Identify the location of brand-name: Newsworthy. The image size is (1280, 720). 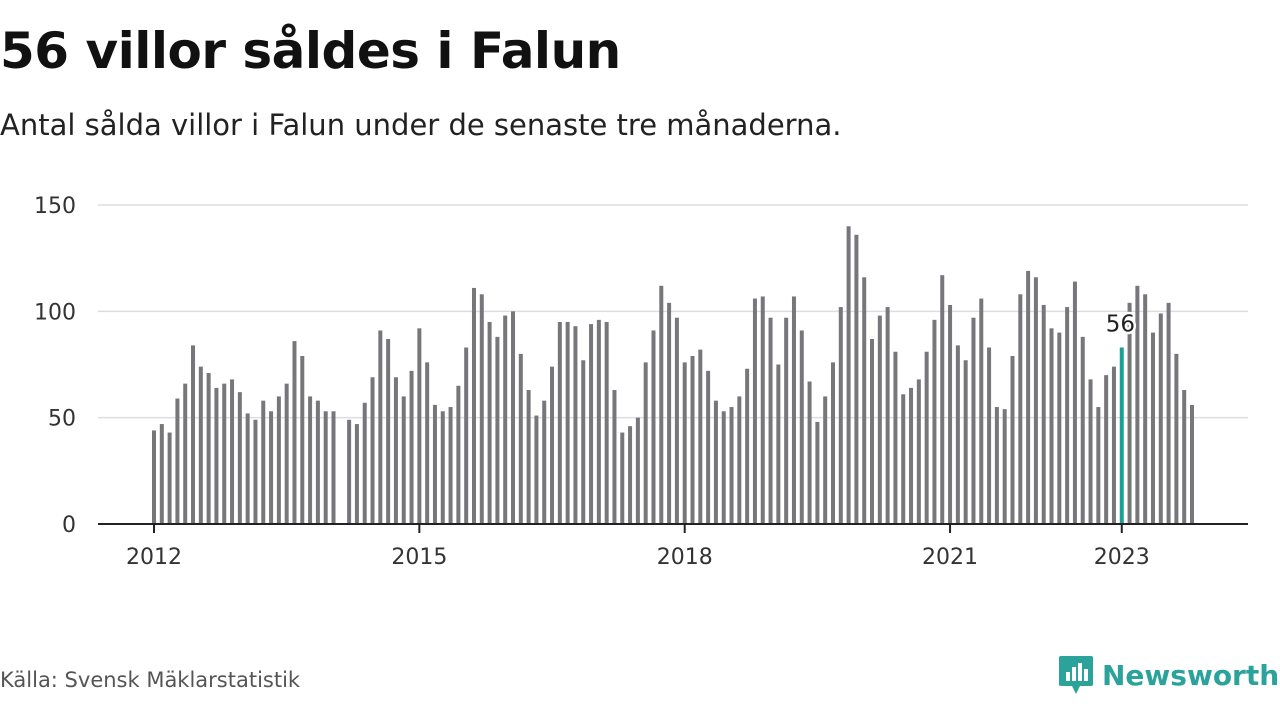
(1191, 675).